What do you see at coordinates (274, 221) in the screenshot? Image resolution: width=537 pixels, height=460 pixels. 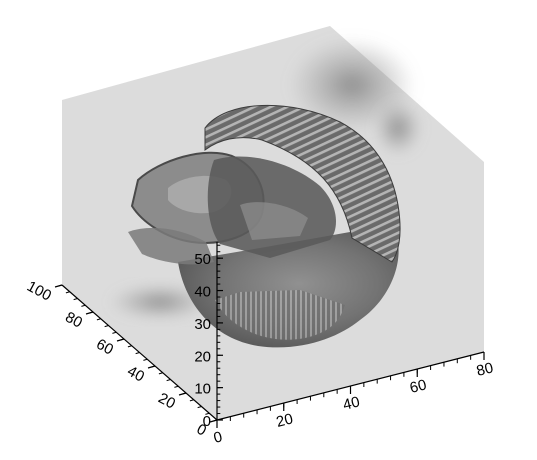 I see `head-interior-detail` at bounding box center [274, 221].